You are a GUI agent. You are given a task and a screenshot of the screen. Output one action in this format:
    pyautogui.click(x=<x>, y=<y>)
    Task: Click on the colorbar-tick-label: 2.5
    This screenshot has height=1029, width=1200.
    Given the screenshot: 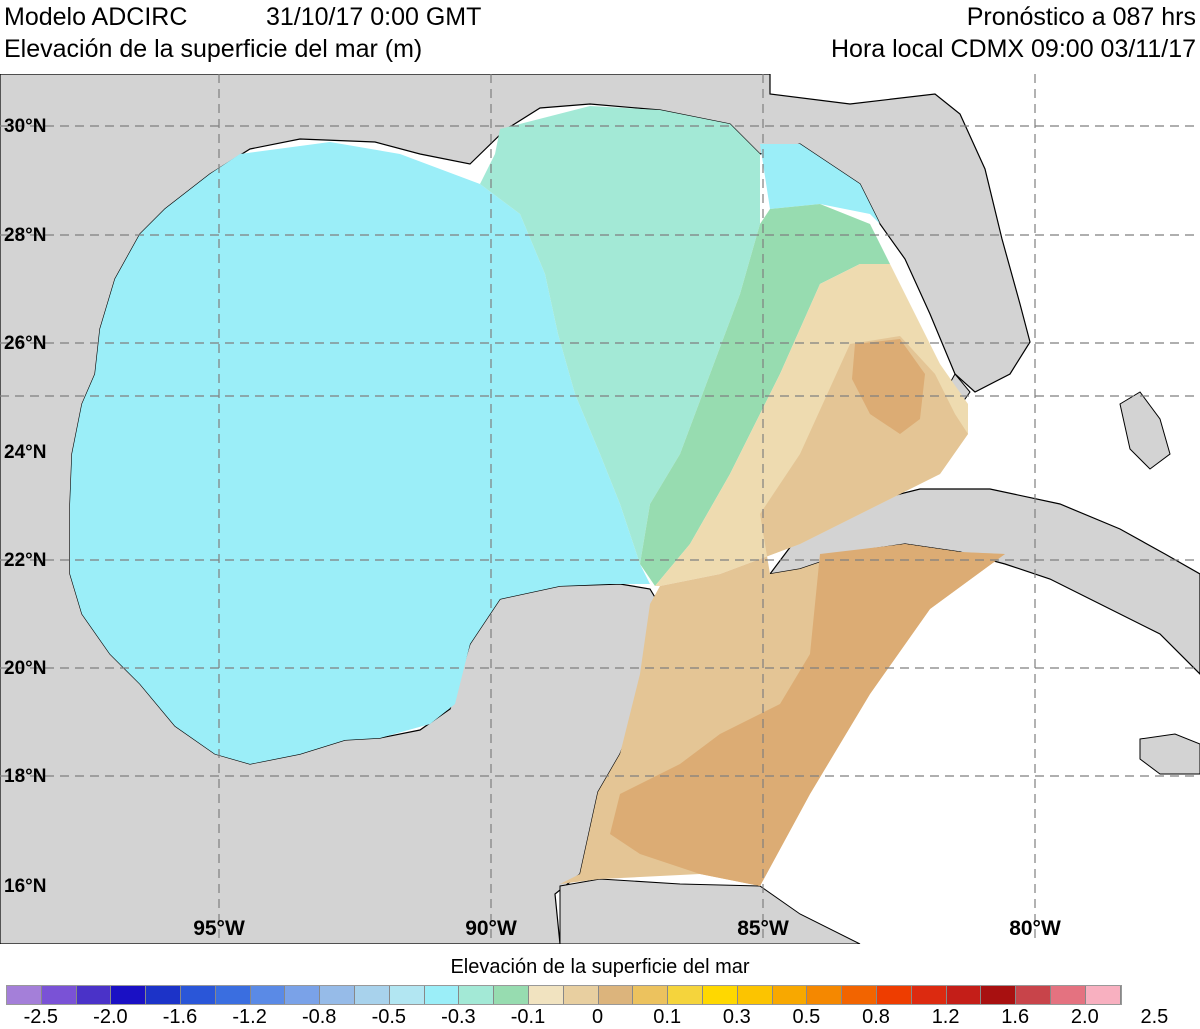 What is the action you would take?
    pyautogui.click(x=1154, y=1017)
    